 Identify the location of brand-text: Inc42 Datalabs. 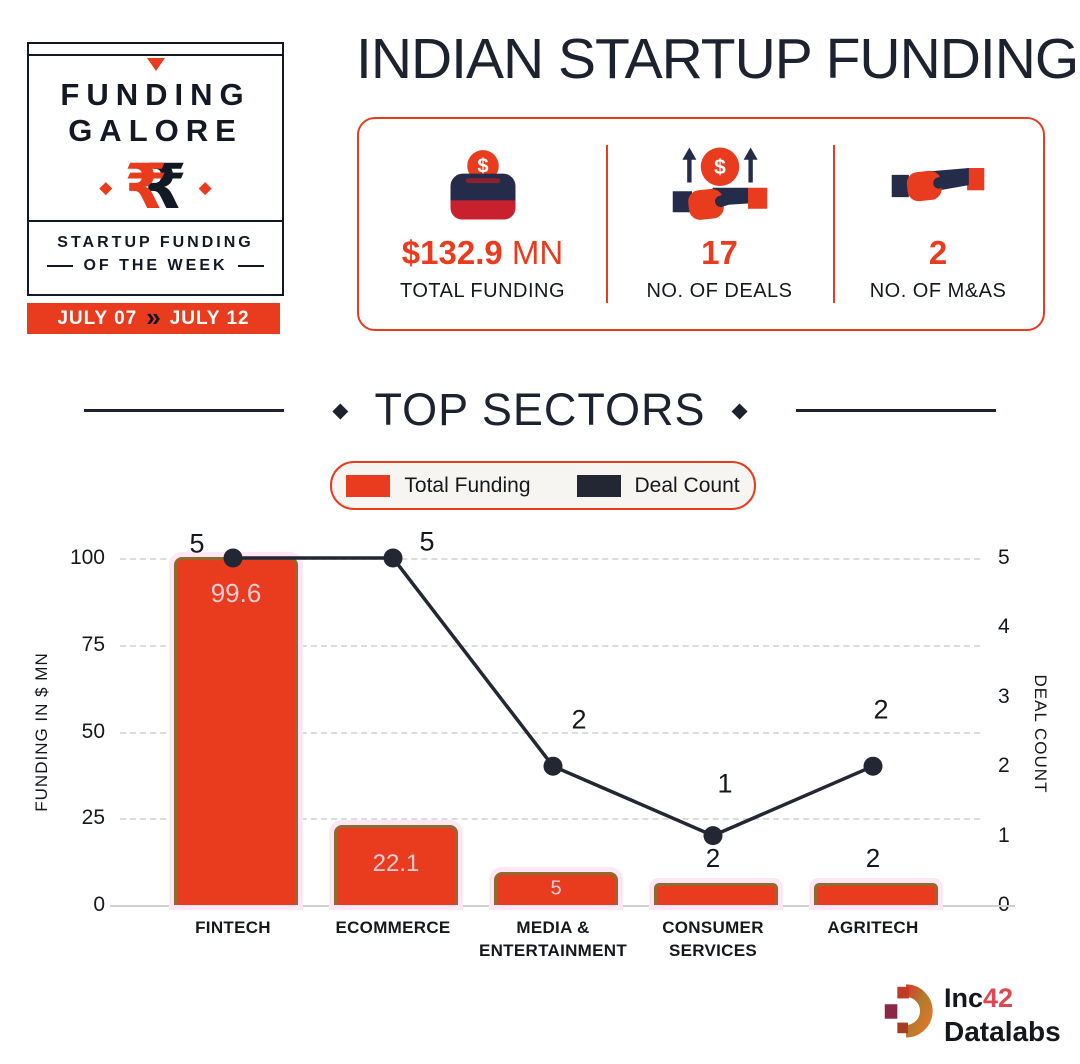
(1002, 1014).